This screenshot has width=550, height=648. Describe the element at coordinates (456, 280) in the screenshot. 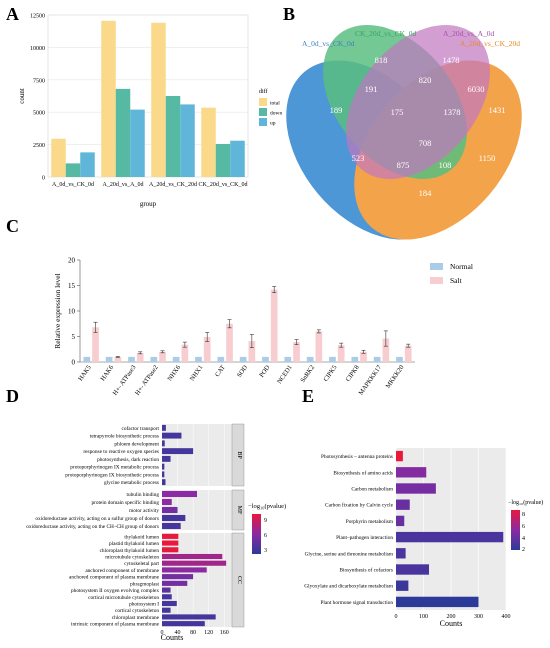

I see `panel-c-legend-salt-label: Salt` at that location.